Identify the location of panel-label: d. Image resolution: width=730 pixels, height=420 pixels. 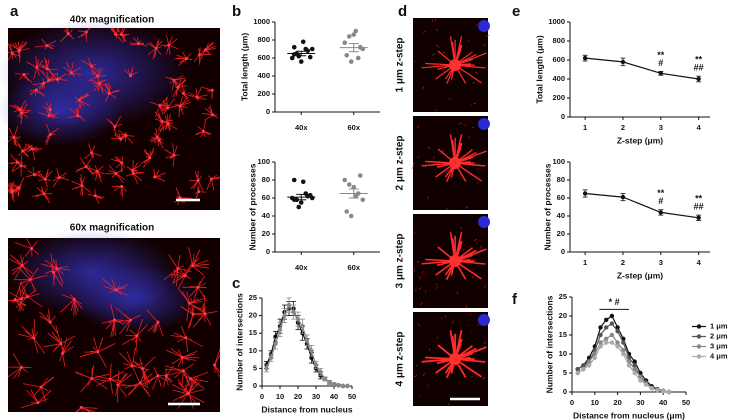
(402, 11).